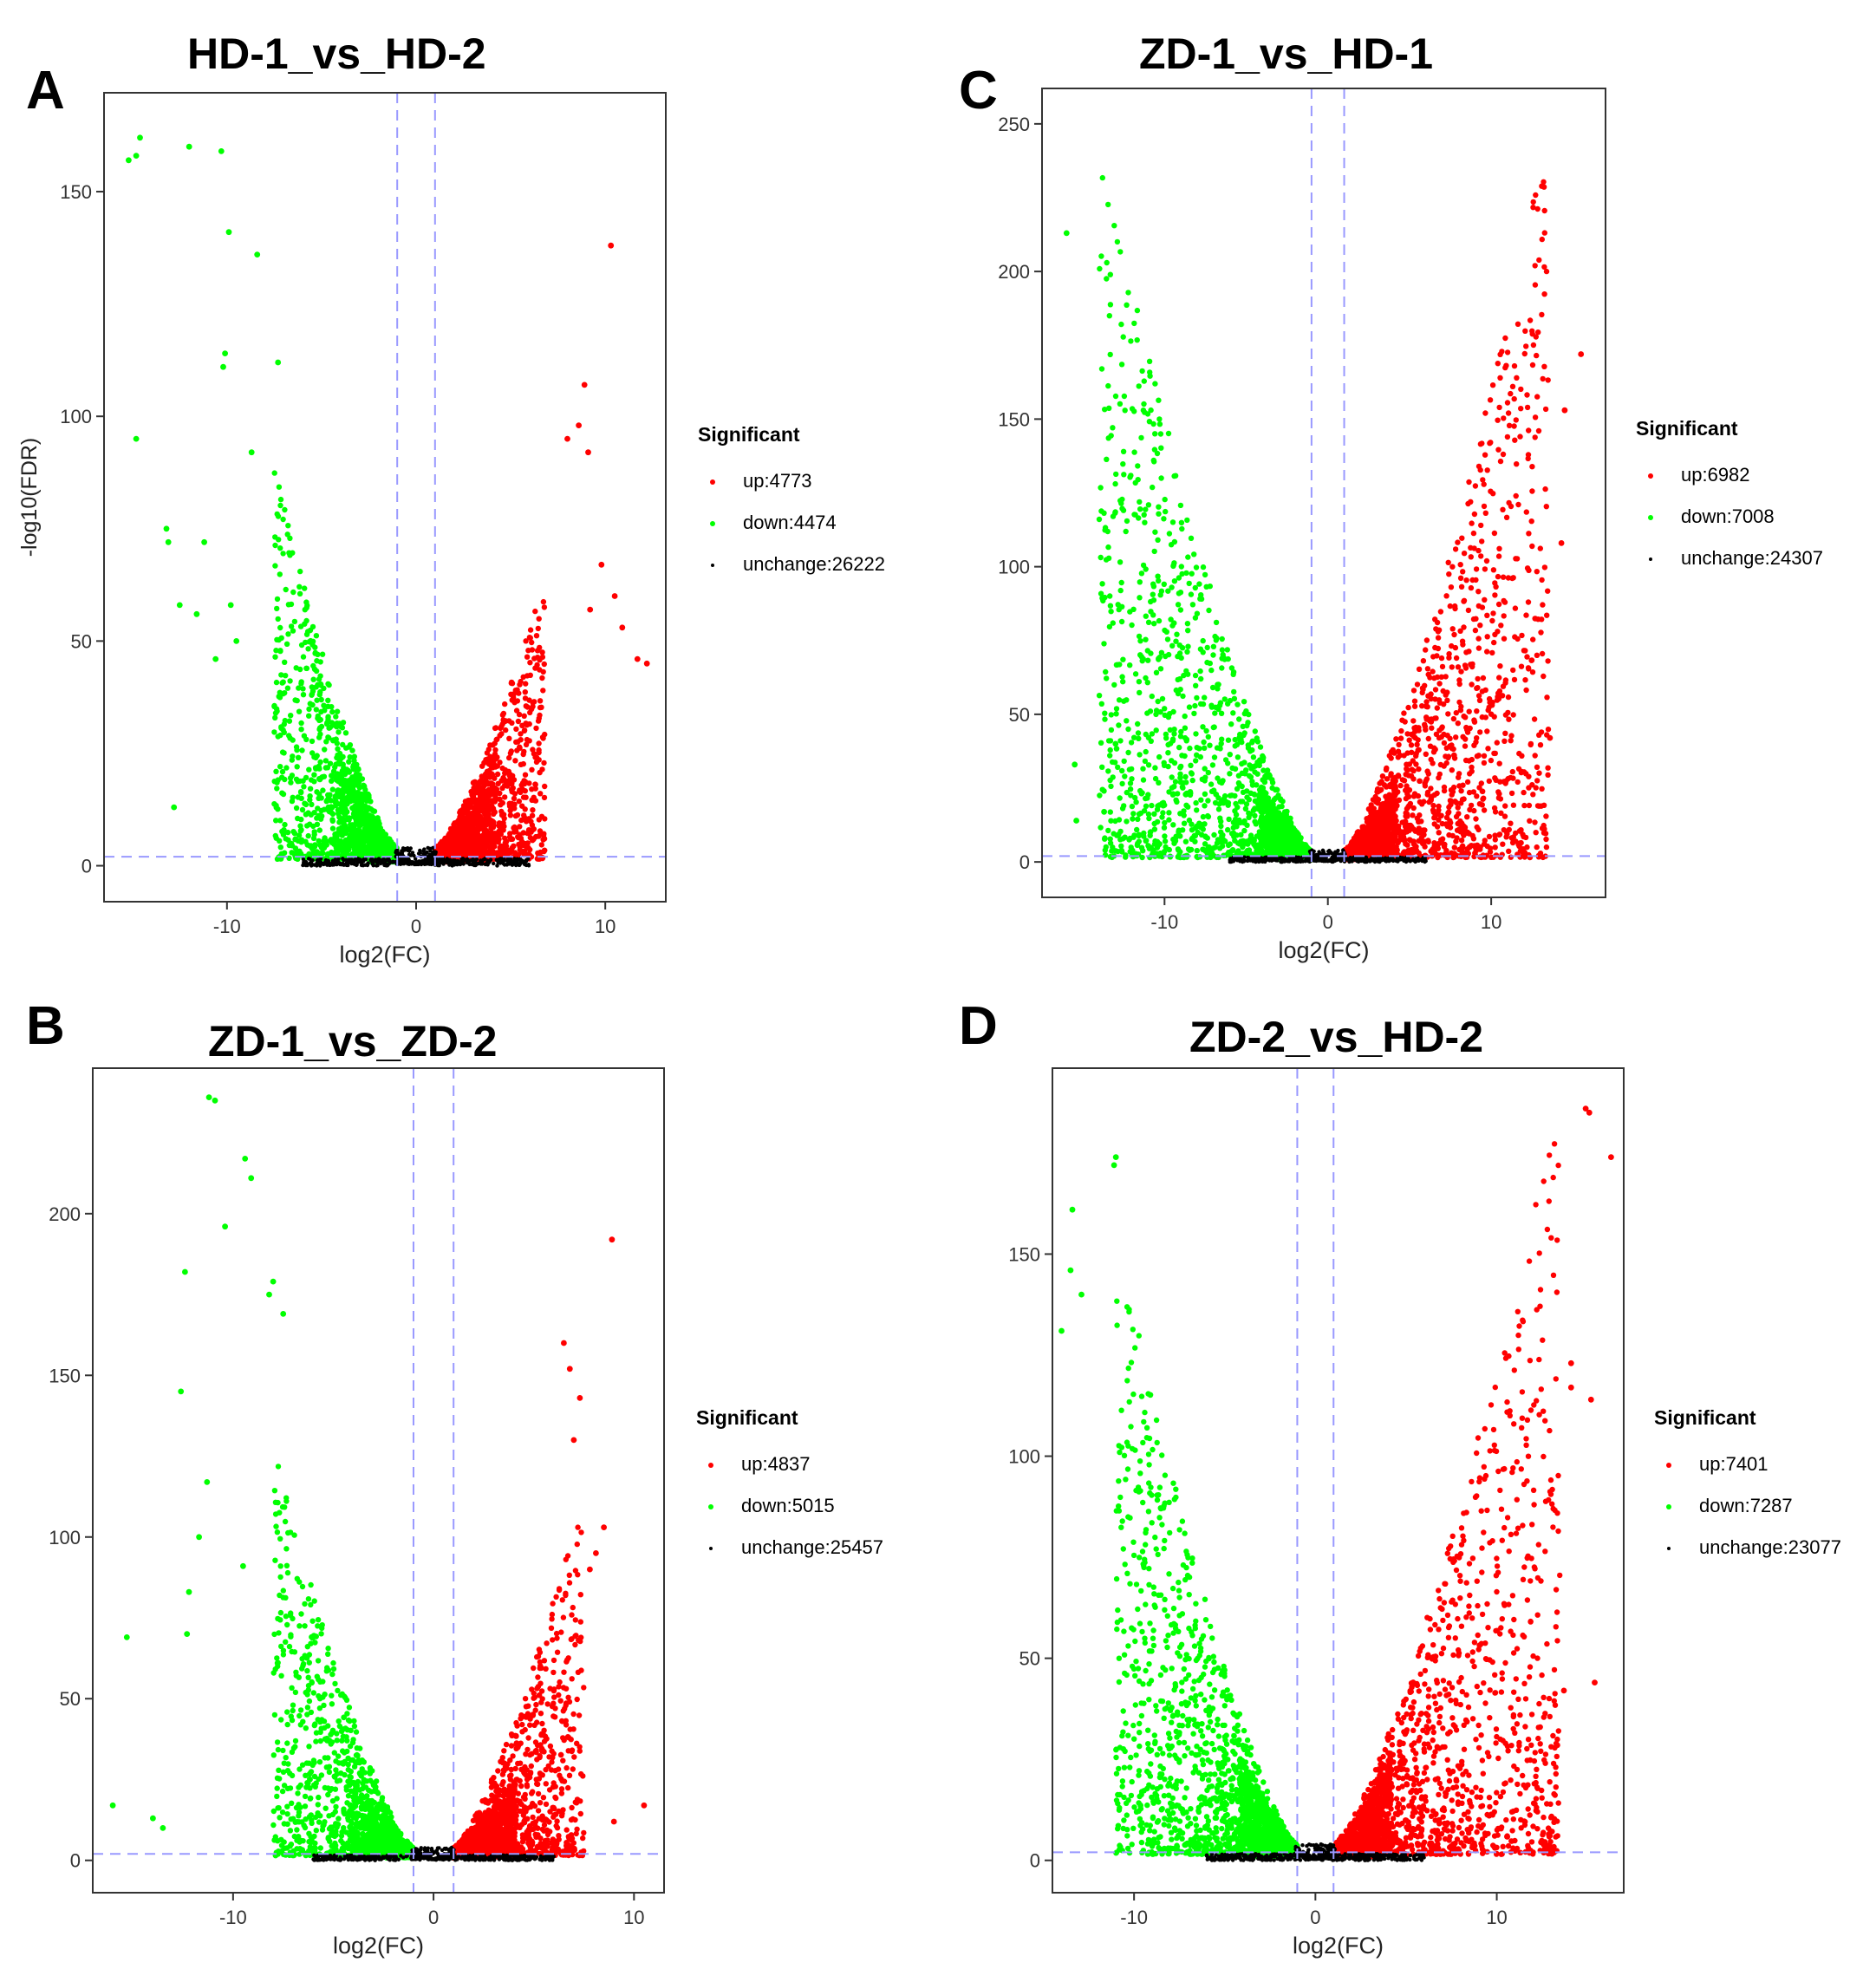 Image resolution: width=1876 pixels, height=1982 pixels. What do you see at coordinates (416, 857) in the screenshot?
I see `unchange-points` at bounding box center [416, 857].